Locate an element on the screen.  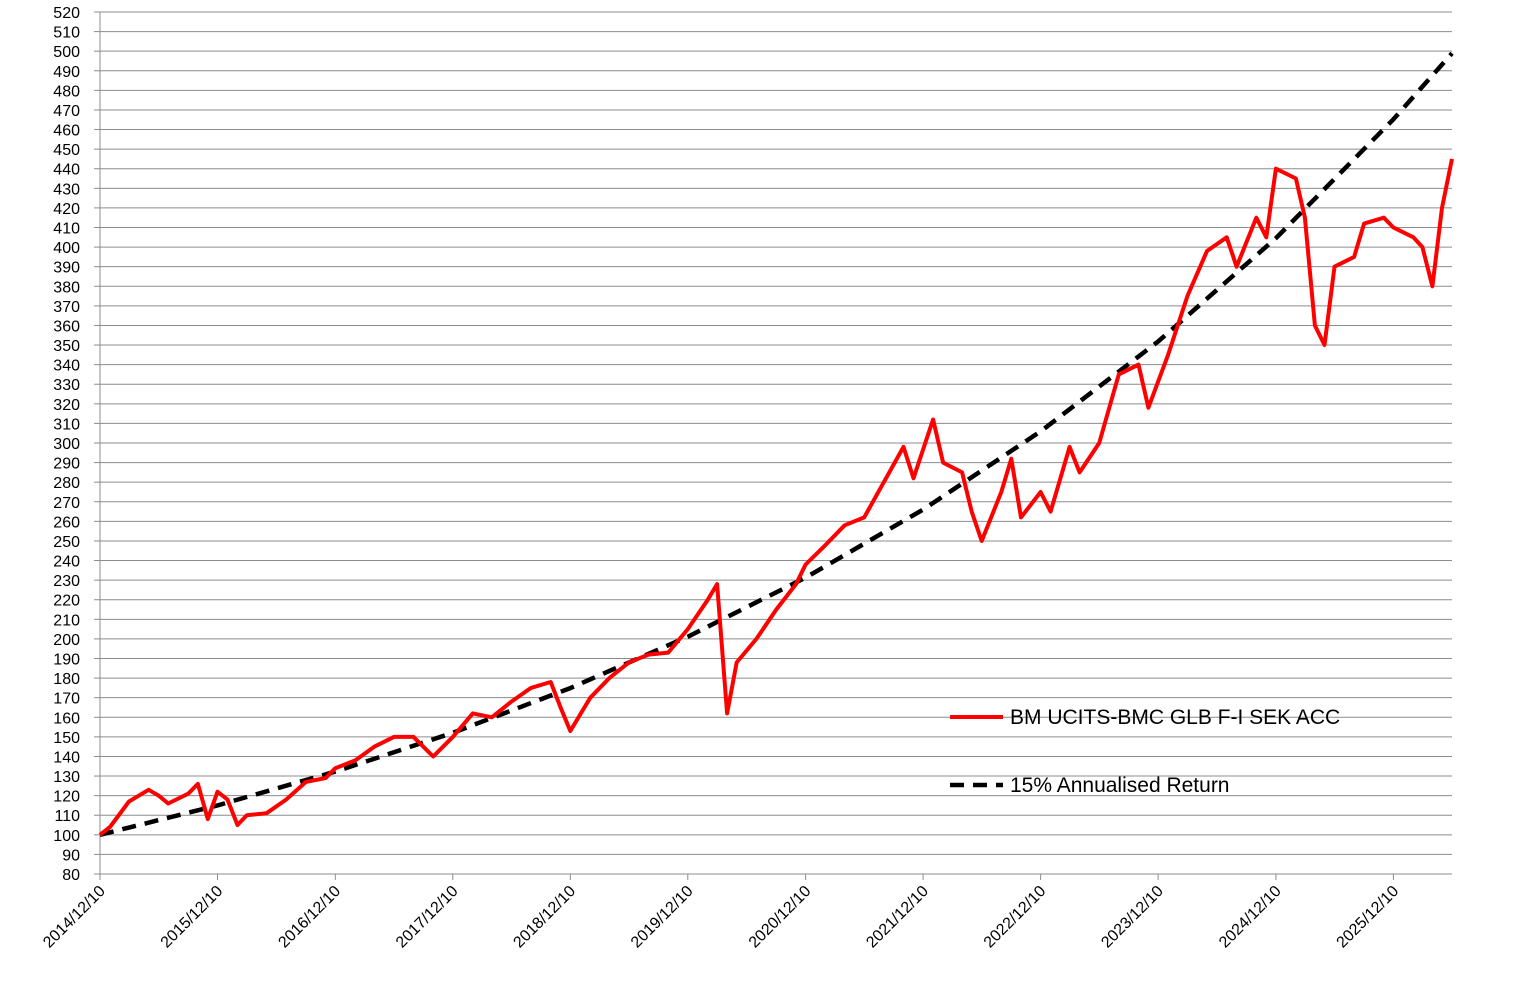
y-tick-label: 90 is located at coordinates (71, 855).